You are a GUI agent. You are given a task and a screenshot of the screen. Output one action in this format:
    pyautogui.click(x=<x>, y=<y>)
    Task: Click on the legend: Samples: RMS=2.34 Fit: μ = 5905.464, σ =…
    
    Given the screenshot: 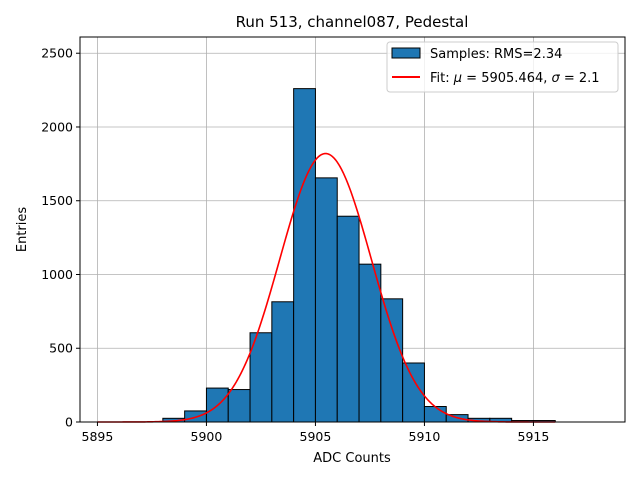 What is the action you would take?
    pyautogui.click(x=502, y=67)
    